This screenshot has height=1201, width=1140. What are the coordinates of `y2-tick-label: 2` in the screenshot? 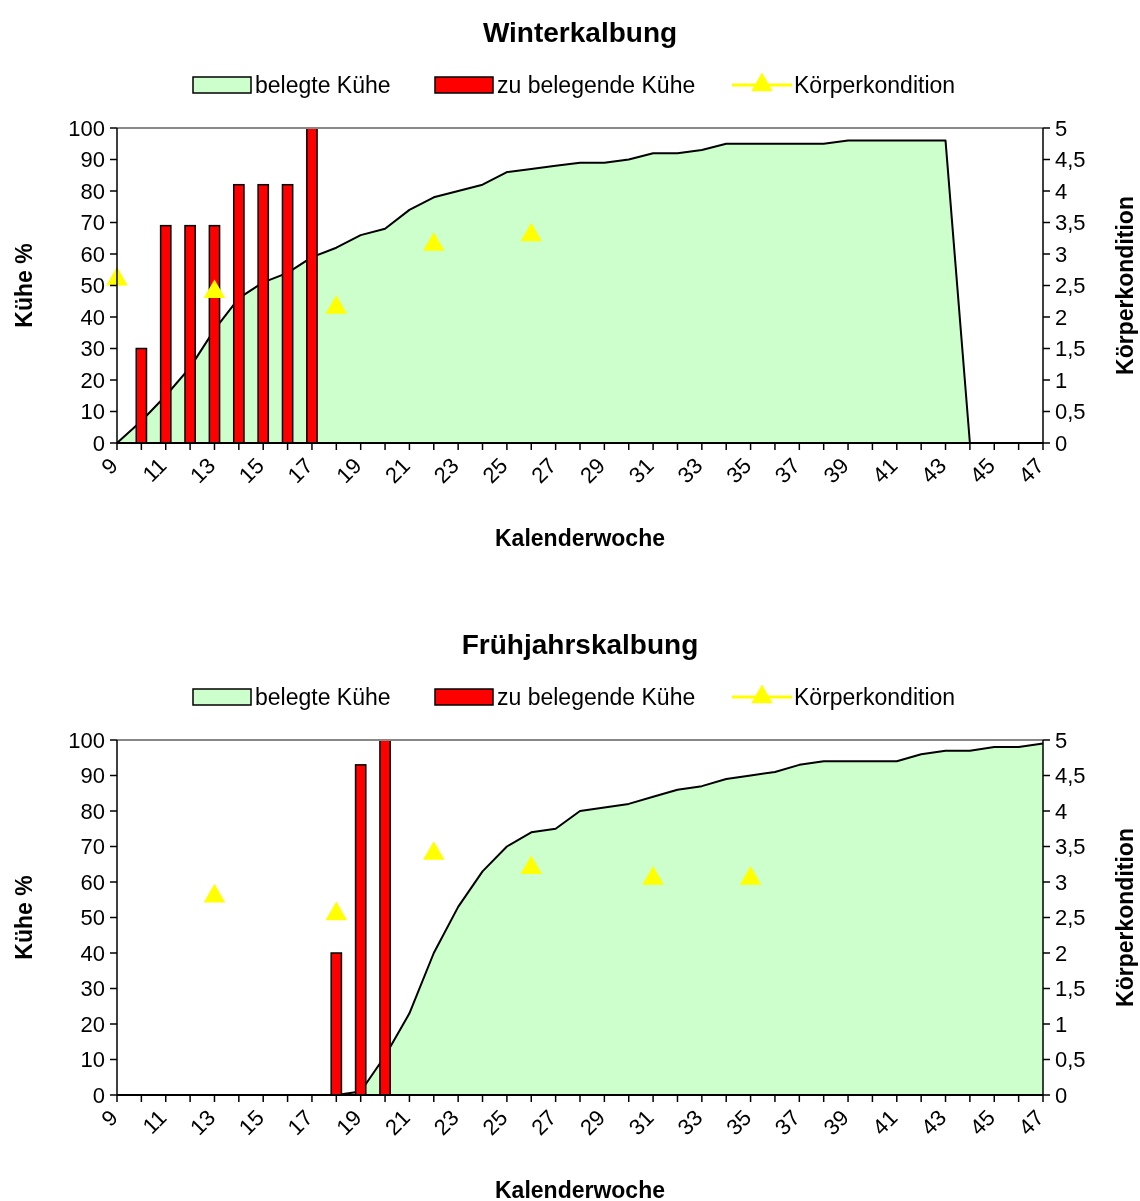 It's located at (1061, 317).